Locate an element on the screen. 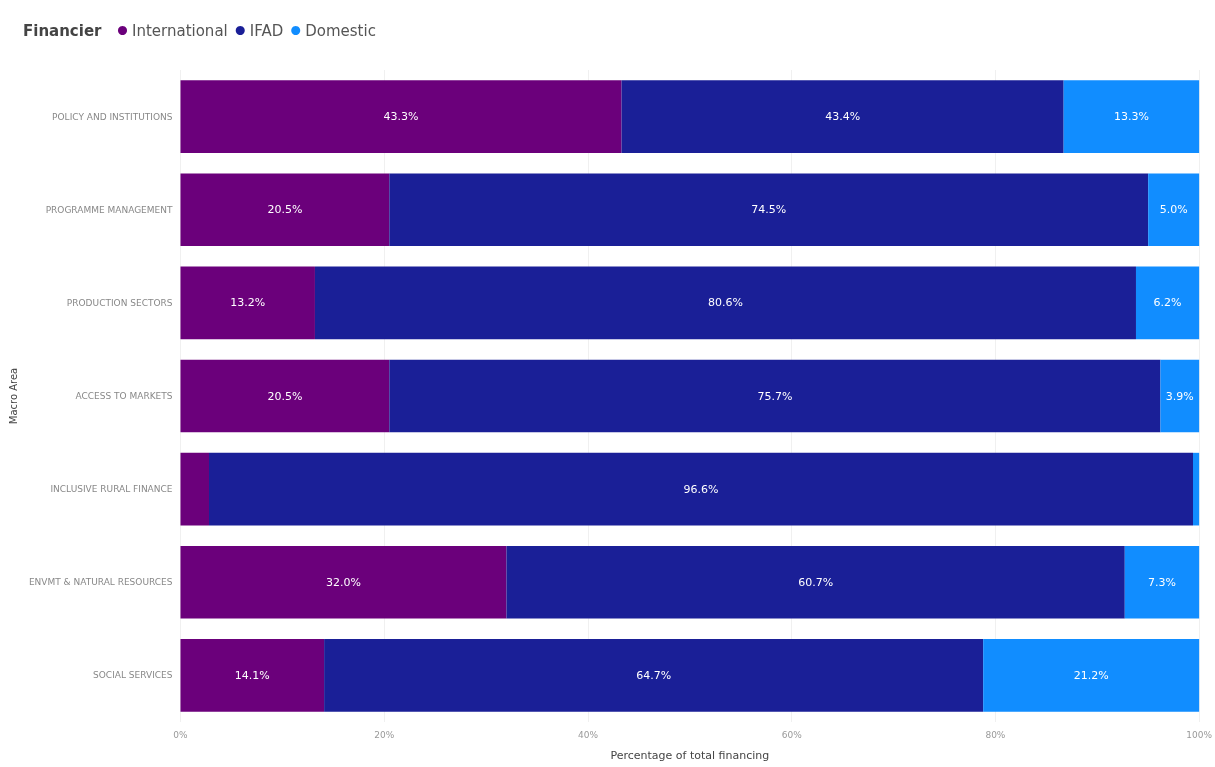  data-label: 80.6% is located at coordinates (725, 303).